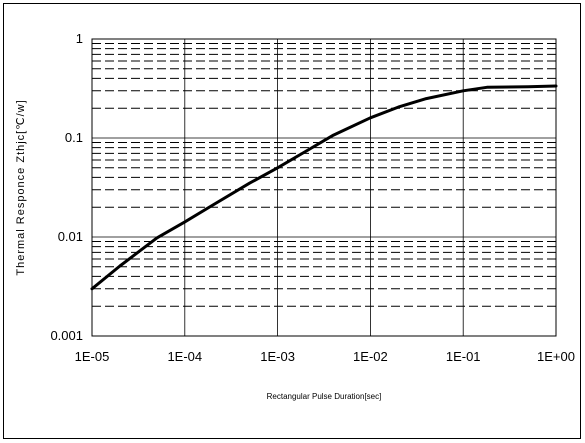 This screenshot has height=443, width=585. Describe the element at coordinates (463, 356) in the screenshot. I see `x-tick-label: 1E-01` at that location.